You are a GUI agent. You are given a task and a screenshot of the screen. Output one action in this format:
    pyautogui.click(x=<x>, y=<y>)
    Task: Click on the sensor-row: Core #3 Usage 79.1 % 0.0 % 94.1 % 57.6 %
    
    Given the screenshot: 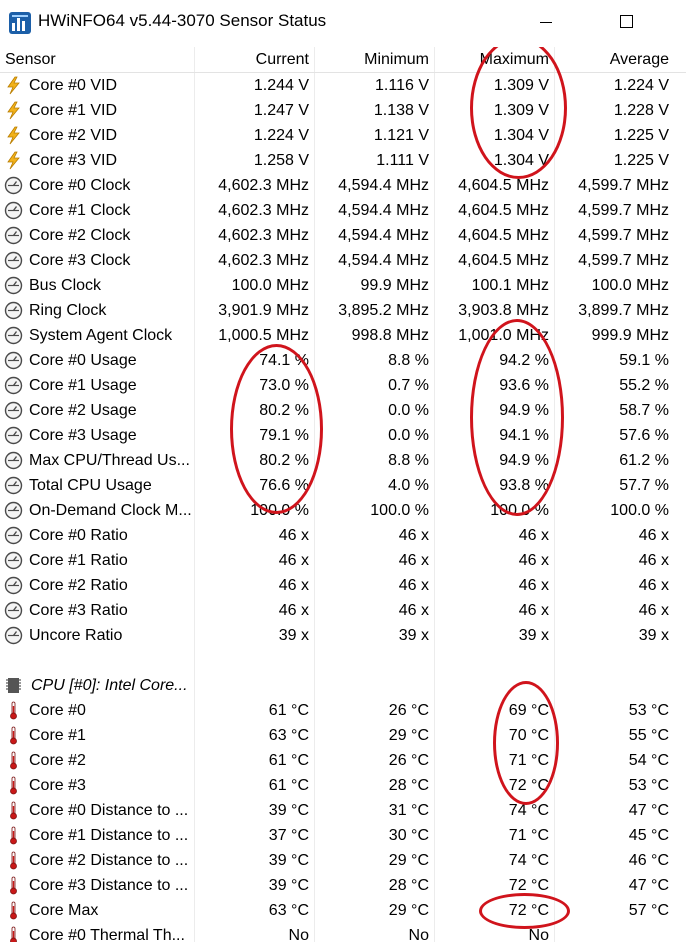 What is the action you would take?
    pyautogui.click(x=343, y=435)
    